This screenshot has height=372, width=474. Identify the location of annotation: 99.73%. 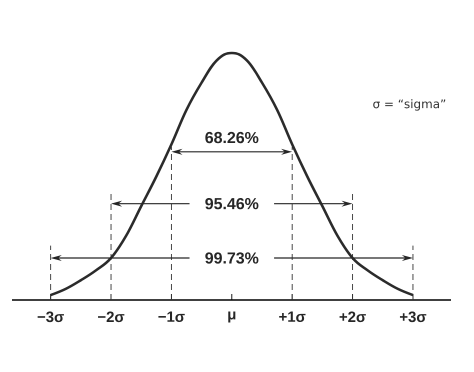
(231, 258).